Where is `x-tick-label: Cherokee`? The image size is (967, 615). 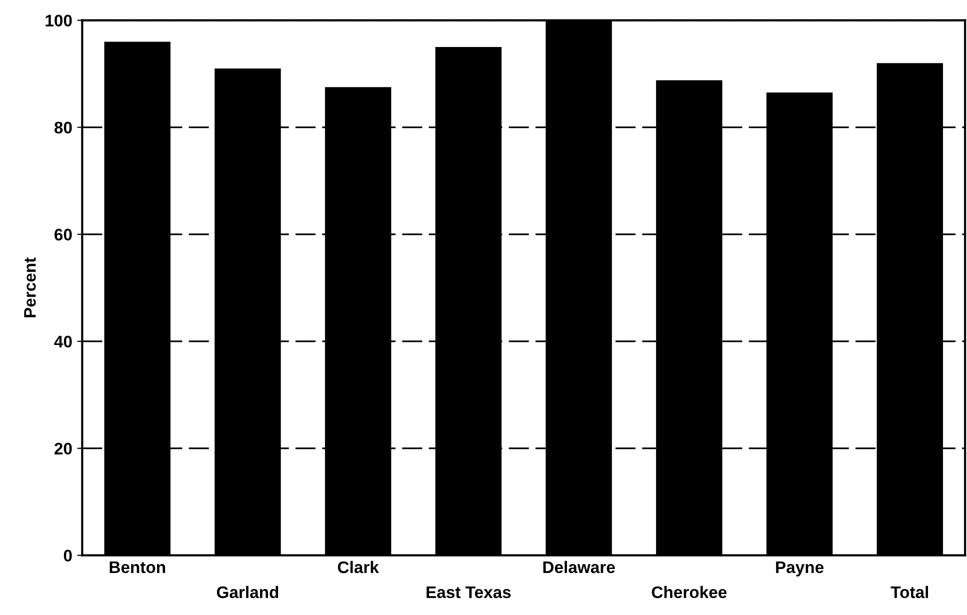
x-tick-label: Cherokee is located at coordinates (689, 592).